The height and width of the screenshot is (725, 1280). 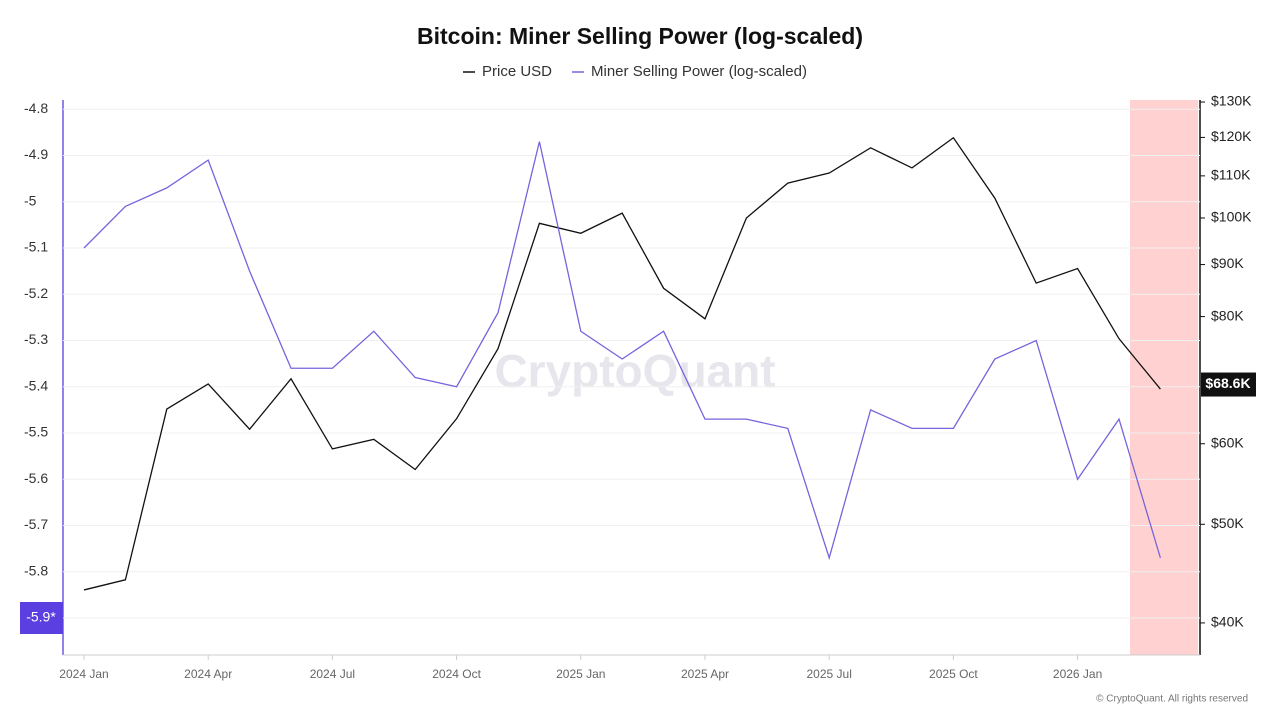 I want to click on x-tick-label: 2024 Jul, so click(x=332, y=674).